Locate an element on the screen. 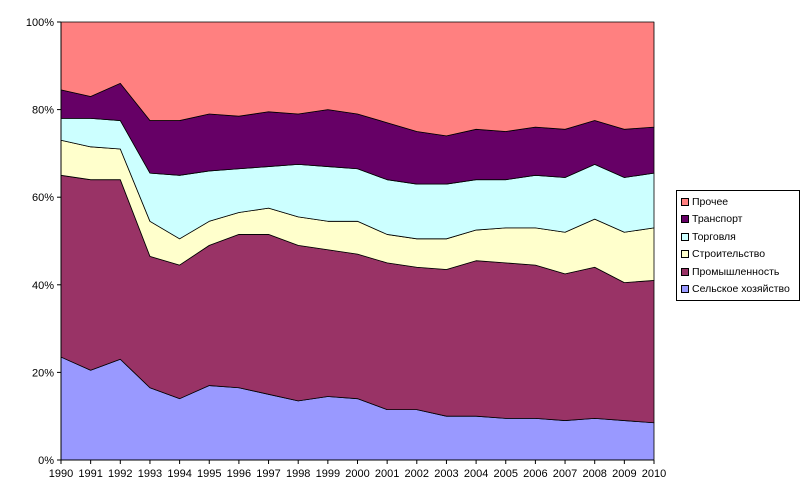 This screenshot has height=503, width=800. x-tick-label: 2008 is located at coordinates (594, 474).